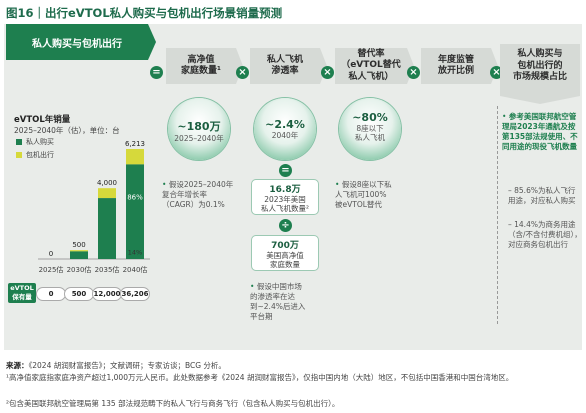 The height and width of the screenshot is (413, 586). Describe the element at coordinates (285, 190) in the screenshot. I see `box-private-jets-value: 16.8万` at that location.